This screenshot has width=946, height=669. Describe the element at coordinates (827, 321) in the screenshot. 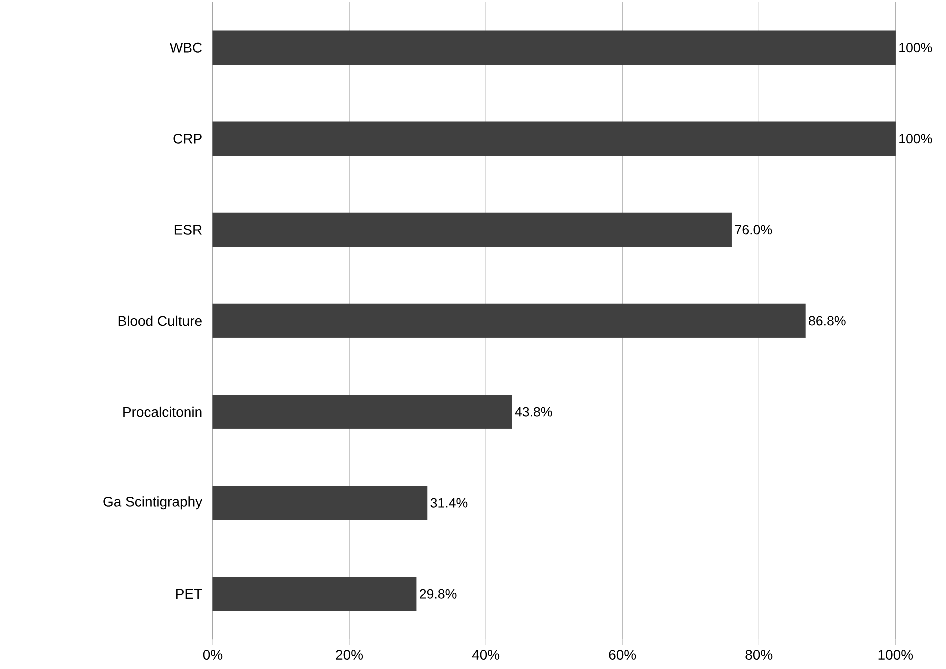

I see `data-label: 86.8%` at that location.